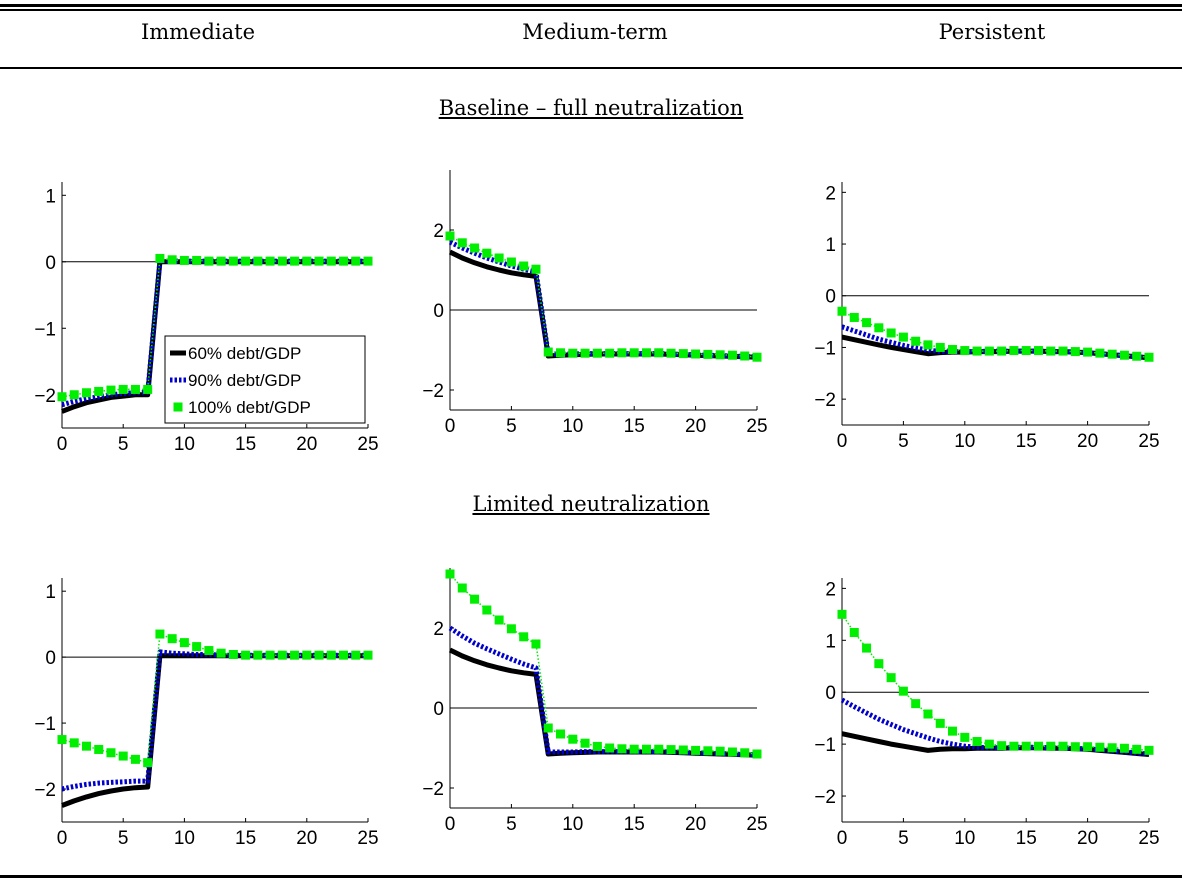  I want to click on chart-panel-4: 0 5 10 15 20 25−202, so click(595, 701).